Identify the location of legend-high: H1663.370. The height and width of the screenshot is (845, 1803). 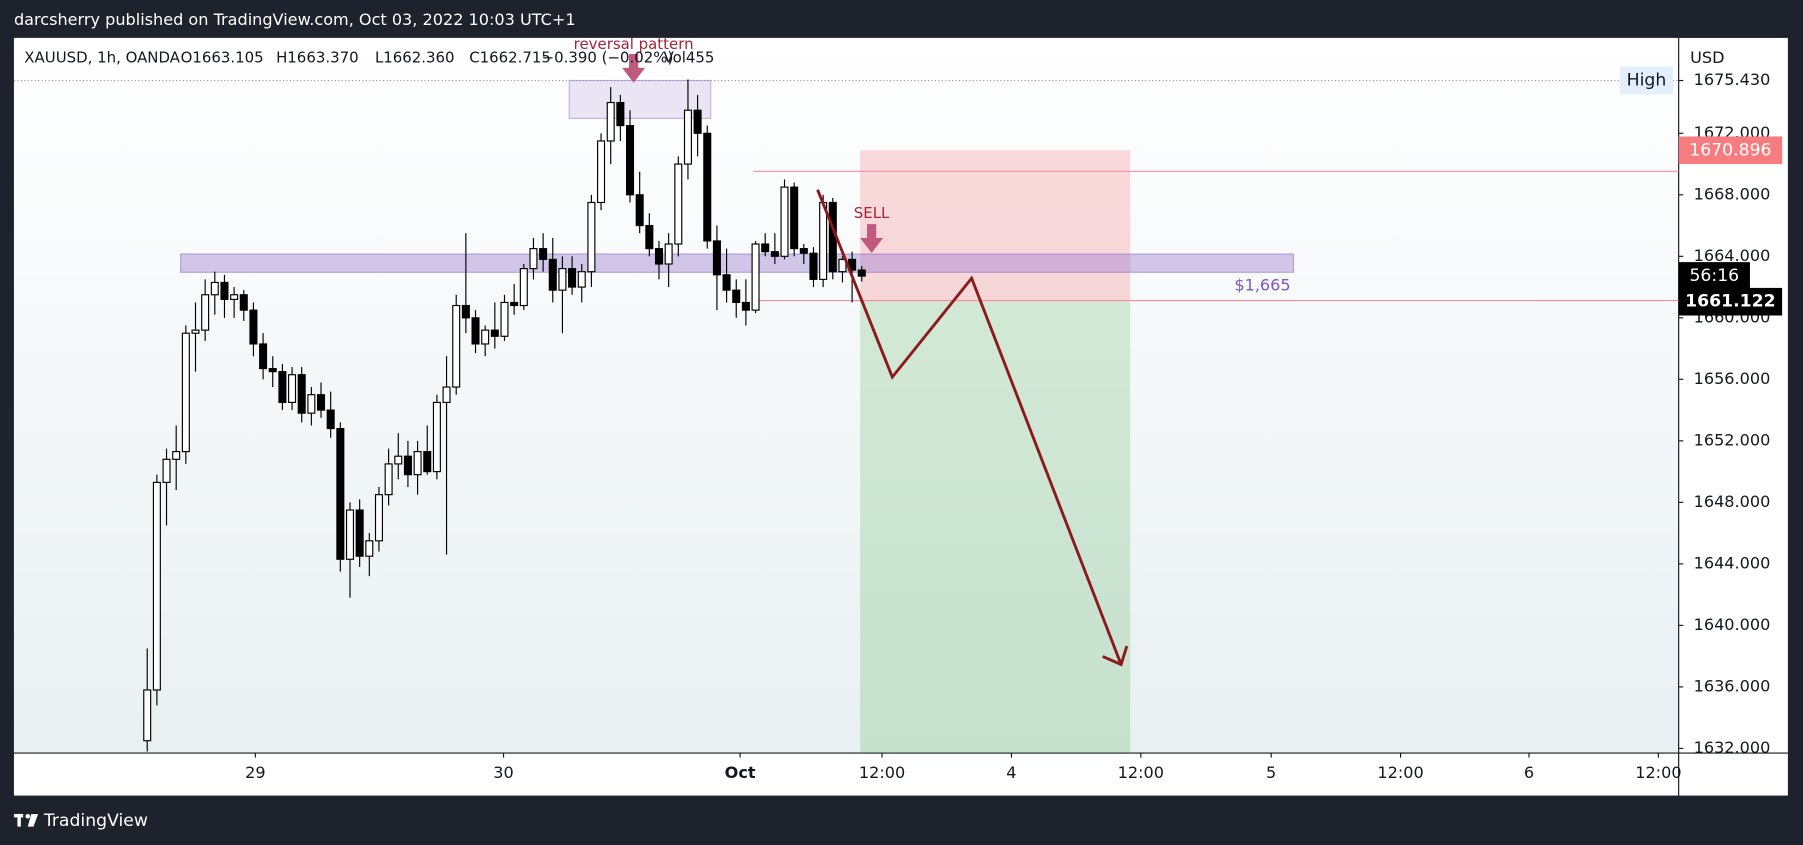
(317, 58).